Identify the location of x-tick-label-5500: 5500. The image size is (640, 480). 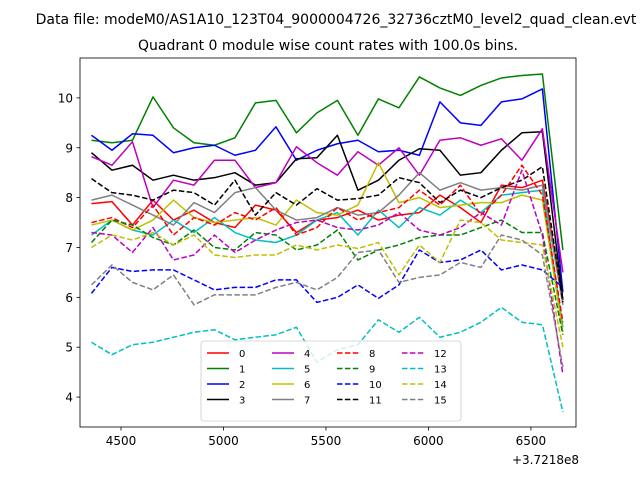
(326, 441).